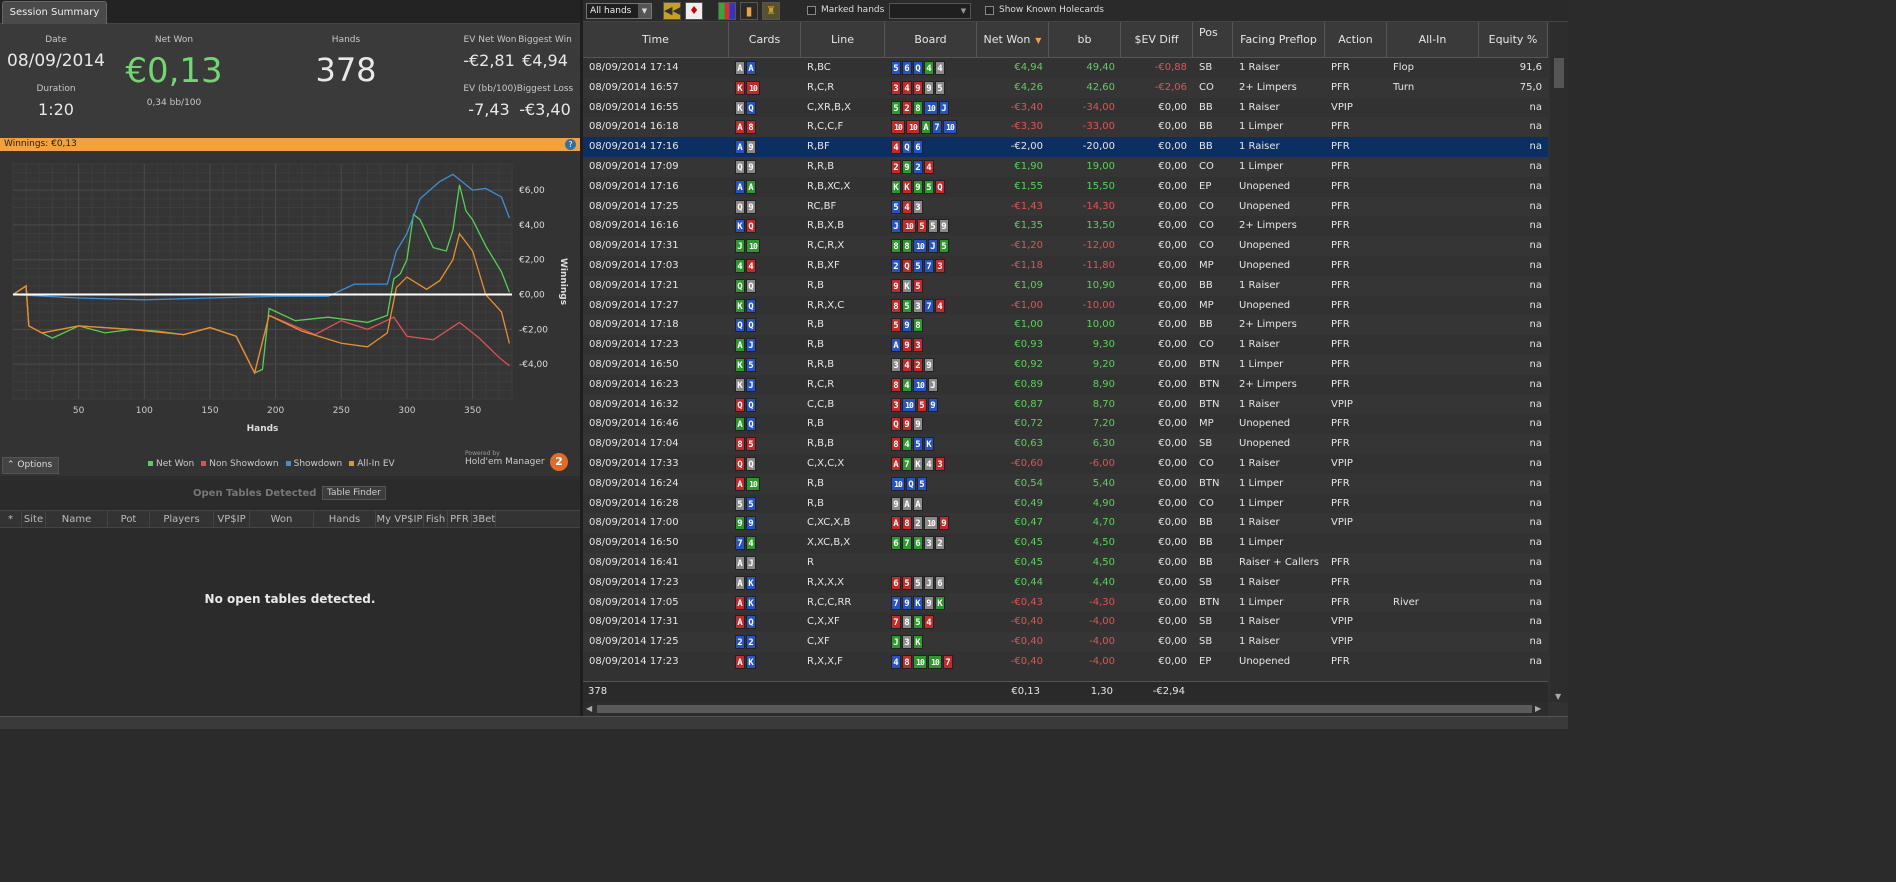  What do you see at coordinates (843, 40) in the screenshot?
I see `col-header-line: Line` at bounding box center [843, 40].